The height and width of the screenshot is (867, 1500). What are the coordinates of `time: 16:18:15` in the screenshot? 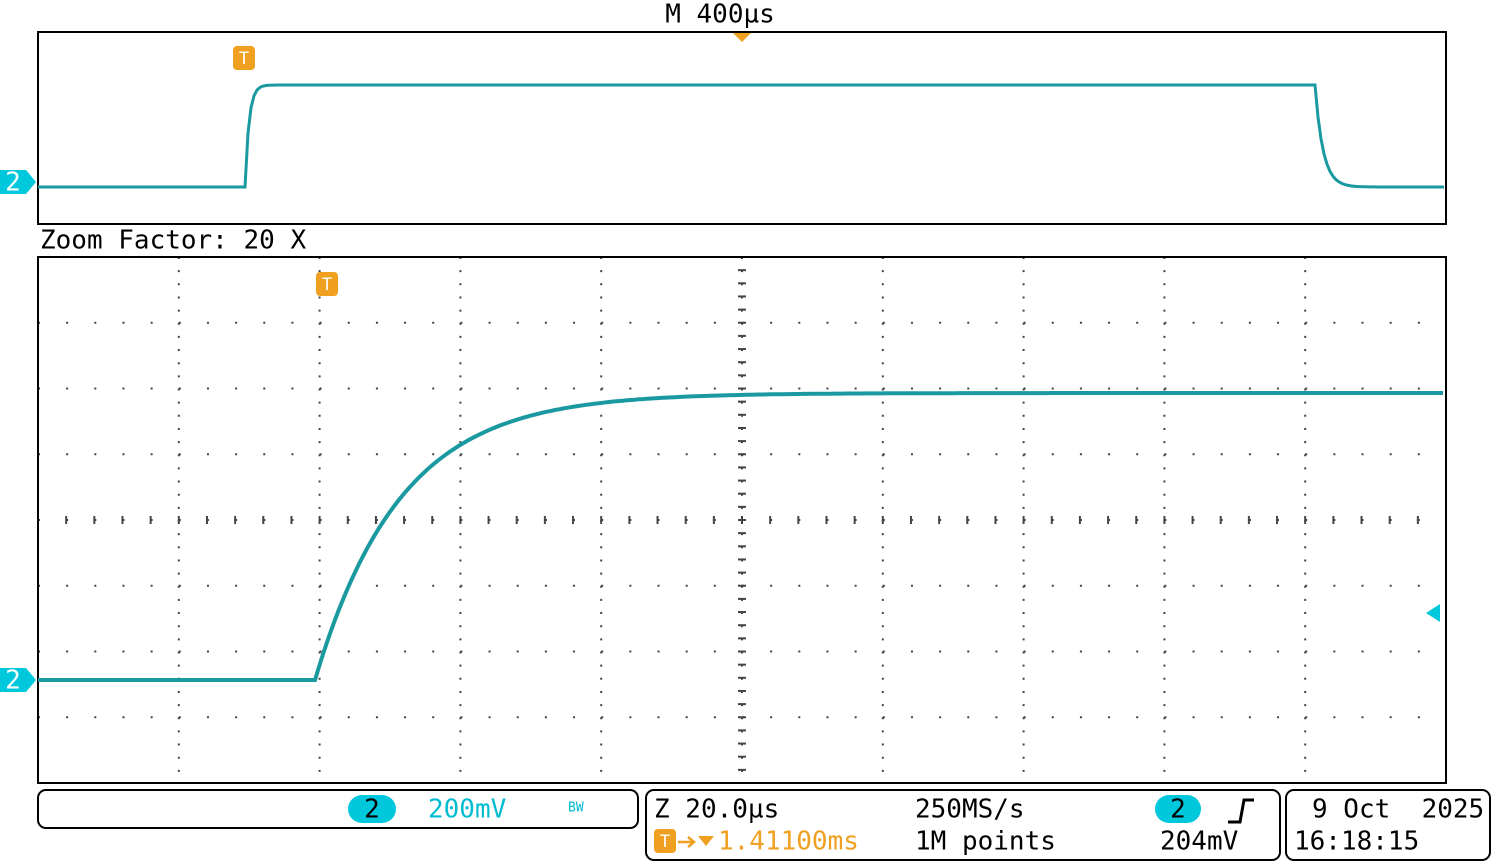 It's located at (1356, 842).